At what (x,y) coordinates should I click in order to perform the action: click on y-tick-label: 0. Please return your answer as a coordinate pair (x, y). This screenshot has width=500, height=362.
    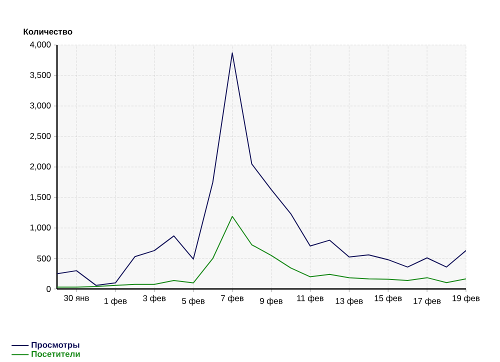
    Looking at the image, I should click on (48, 289).